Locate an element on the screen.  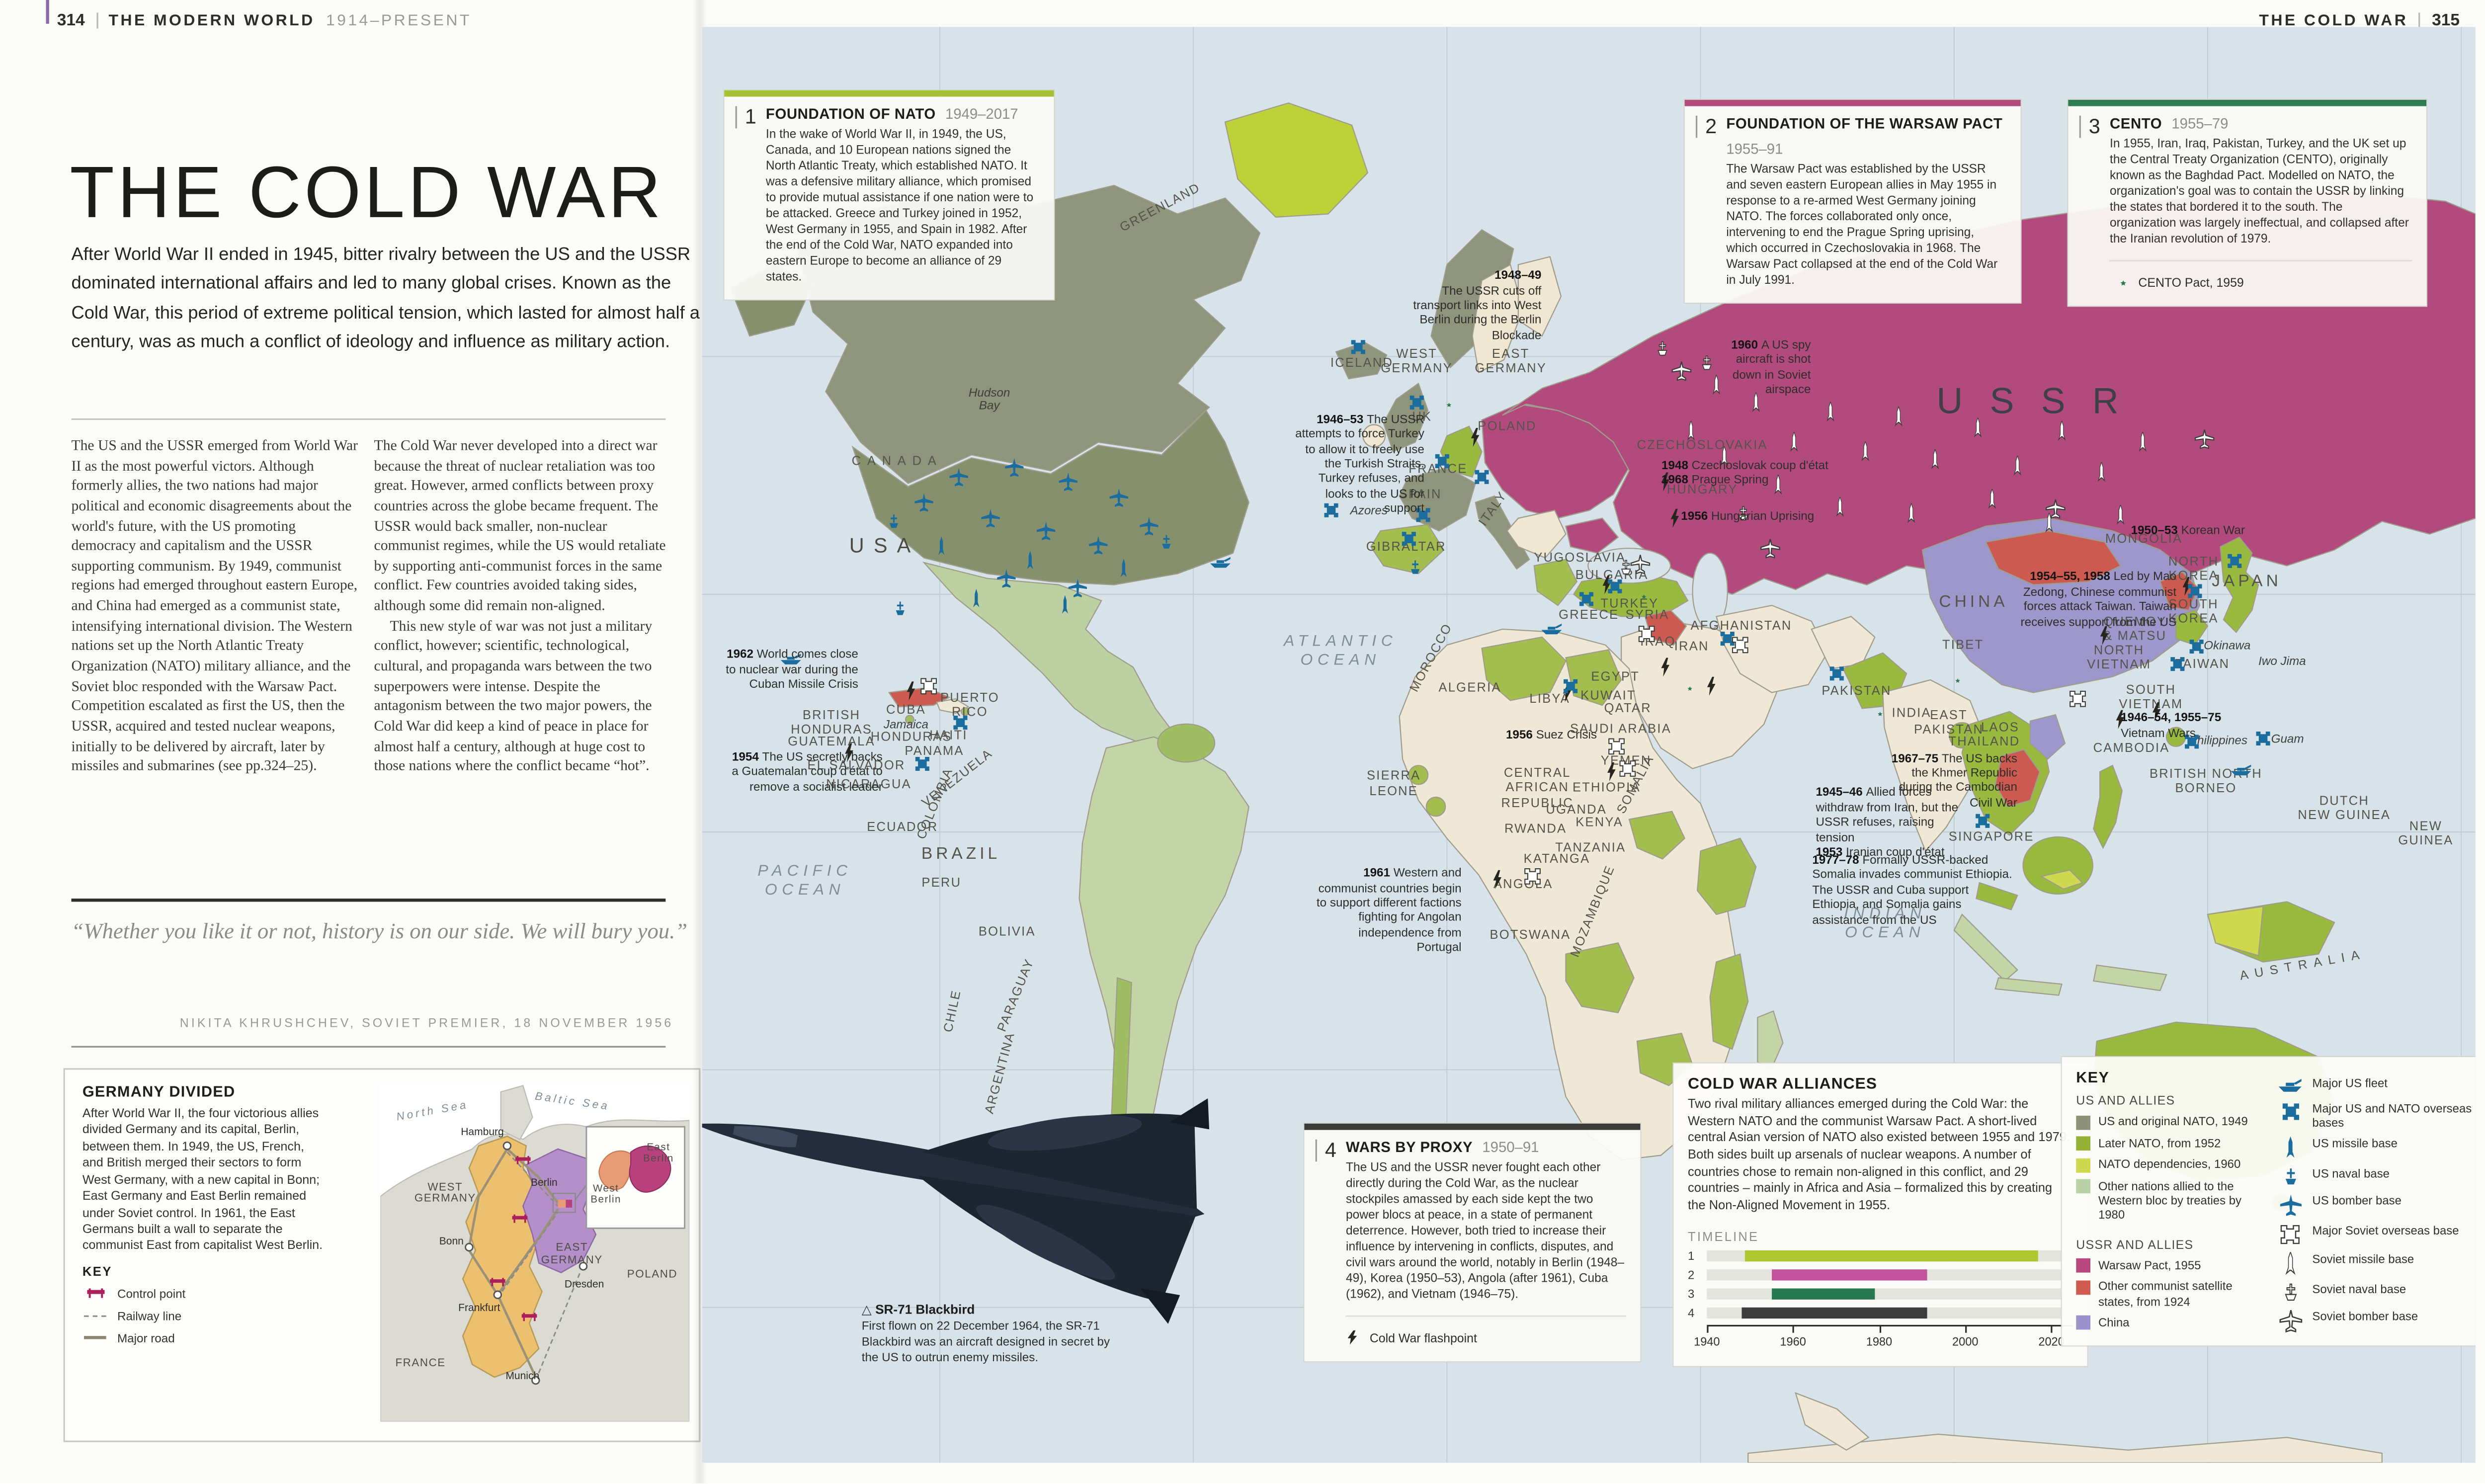
map-label: HAITI is located at coordinates (948, 734).